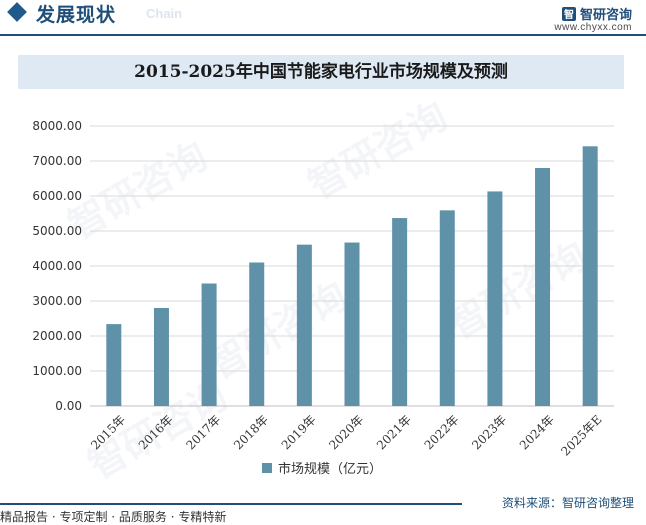 Image resolution: width=646 pixels, height=525 pixels. Describe the element at coordinates (581, 435) in the screenshot. I see `x-tick-label: 2025年E` at that location.